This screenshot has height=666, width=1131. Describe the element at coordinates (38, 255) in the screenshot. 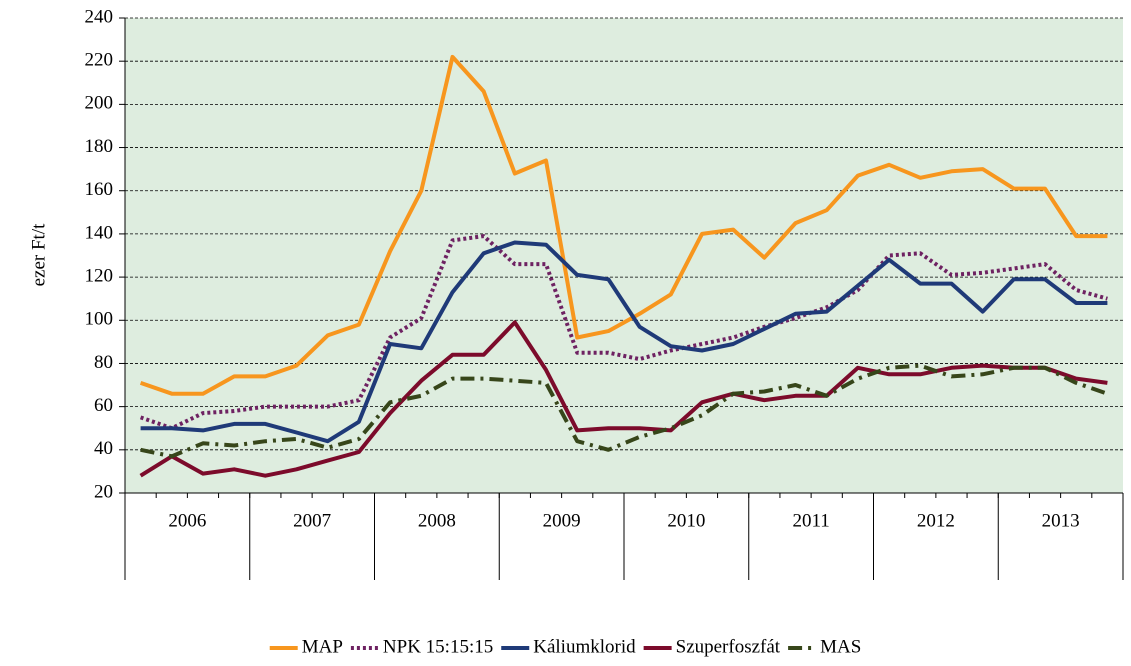

I see `y-axis-label: ezer Ft/t` at that location.